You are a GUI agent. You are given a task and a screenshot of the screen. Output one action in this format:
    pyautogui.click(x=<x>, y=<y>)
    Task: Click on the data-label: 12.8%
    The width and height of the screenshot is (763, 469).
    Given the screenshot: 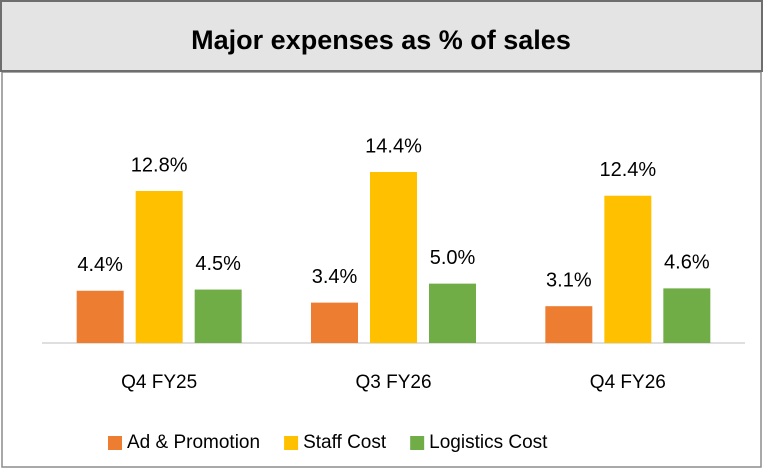 What is the action you would take?
    pyautogui.click(x=159, y=165)
    